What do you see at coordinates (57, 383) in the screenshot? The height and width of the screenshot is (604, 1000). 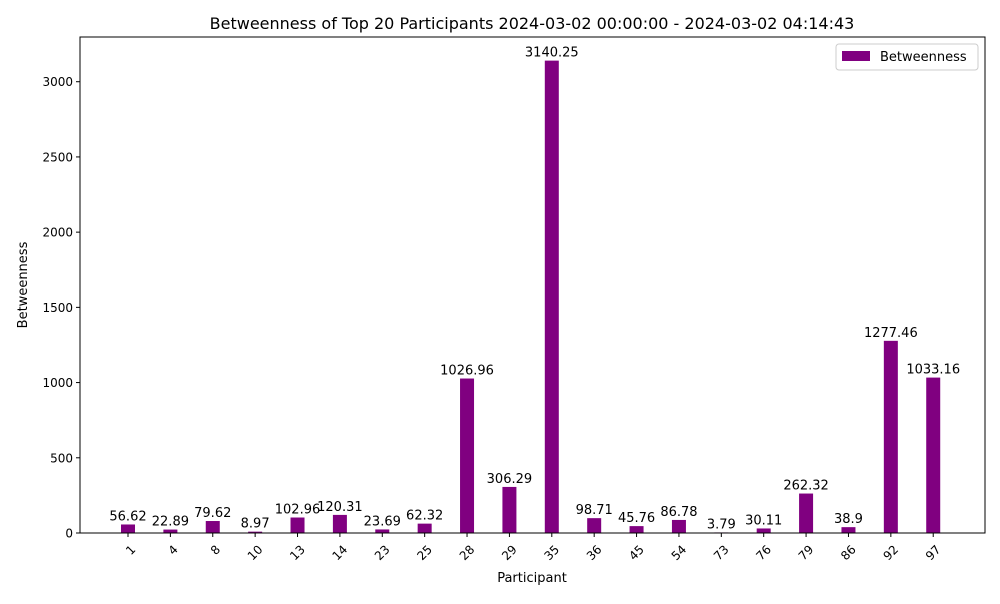 I see `y-tick-label-1000: 1000` at bounding box center [57, 383].